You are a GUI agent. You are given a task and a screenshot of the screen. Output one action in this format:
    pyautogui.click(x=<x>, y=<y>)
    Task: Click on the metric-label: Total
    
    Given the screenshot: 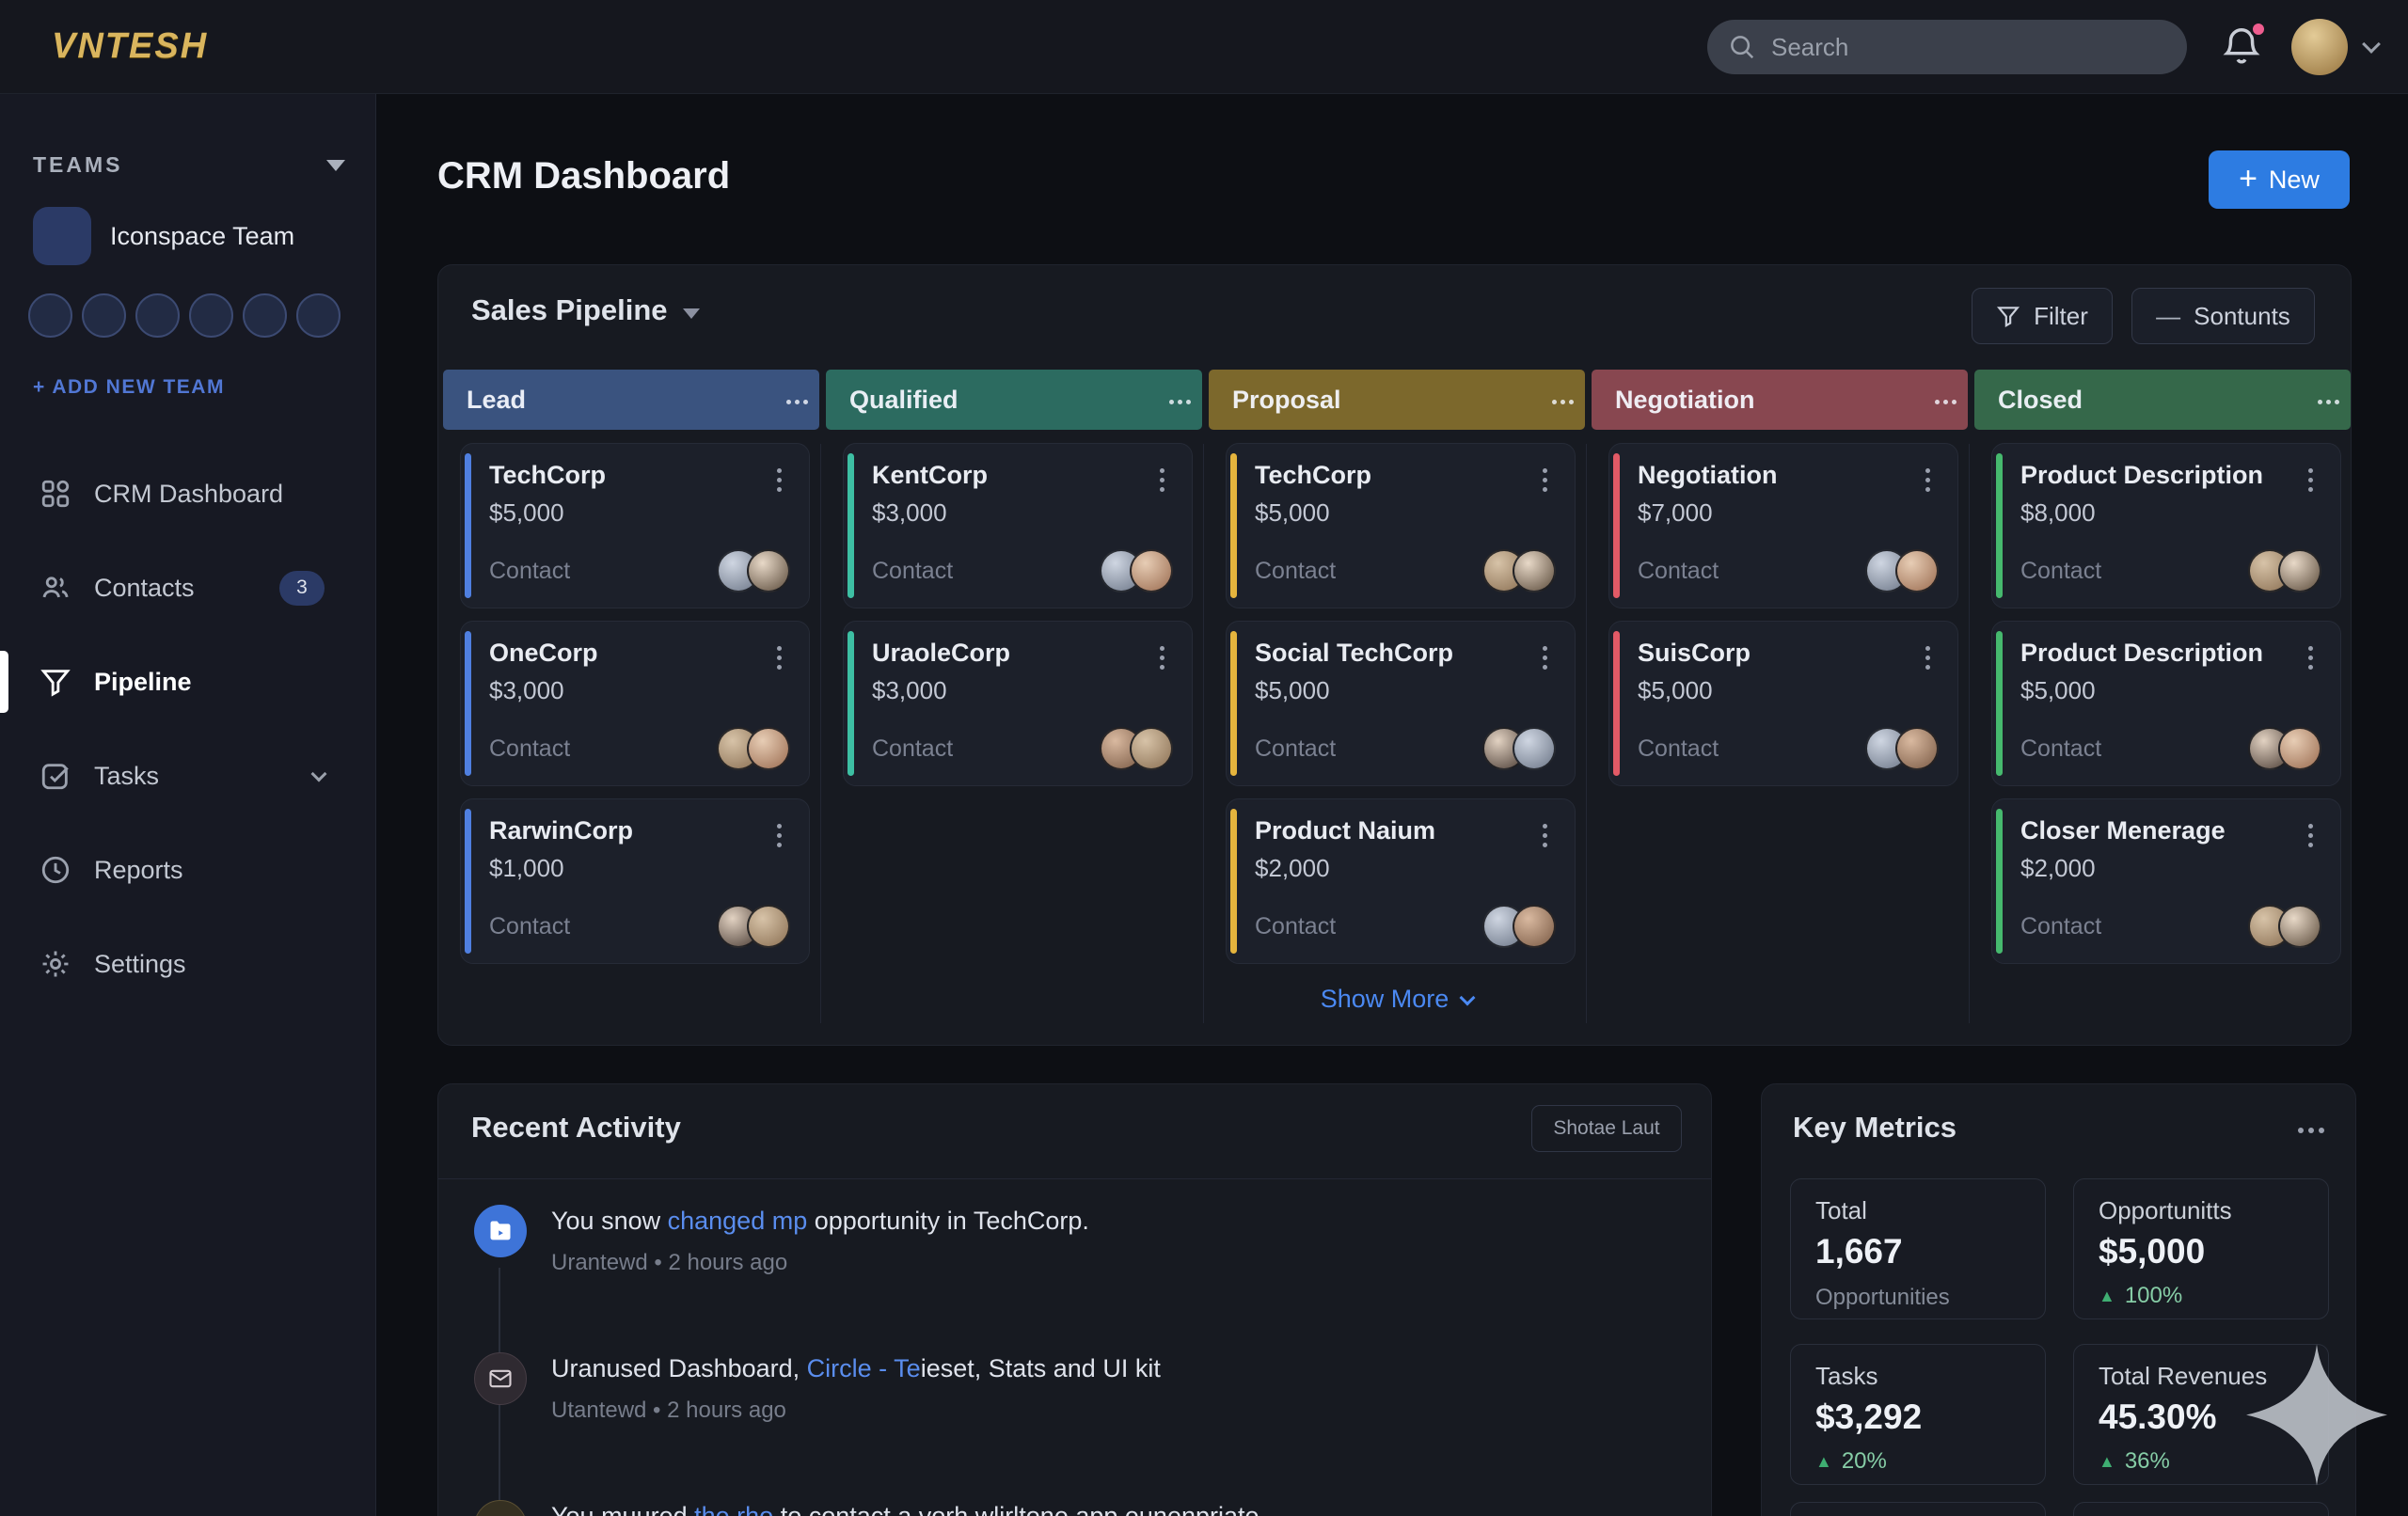 What is the action you would take?
    pyautogui.click(x=1841, y=1210)
    